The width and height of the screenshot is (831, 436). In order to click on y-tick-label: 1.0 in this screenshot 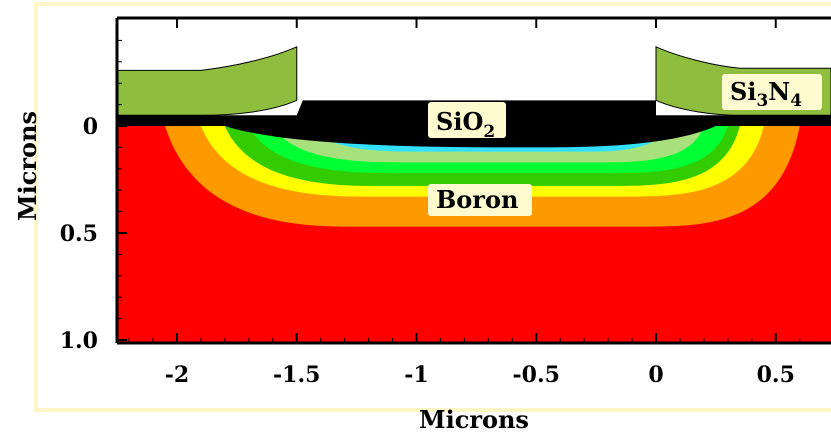, I will do `click(79, 341)`.